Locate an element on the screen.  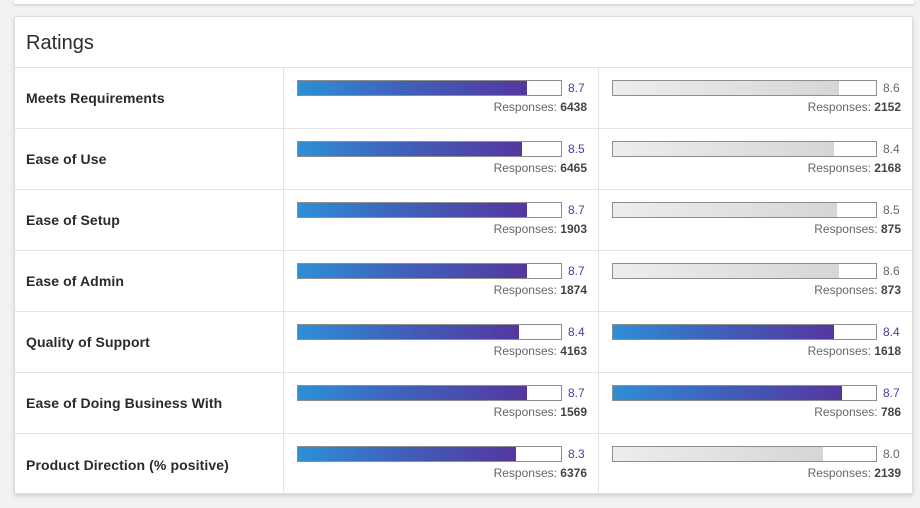
responses-count: 6465 is located at coordinates (573, 168).